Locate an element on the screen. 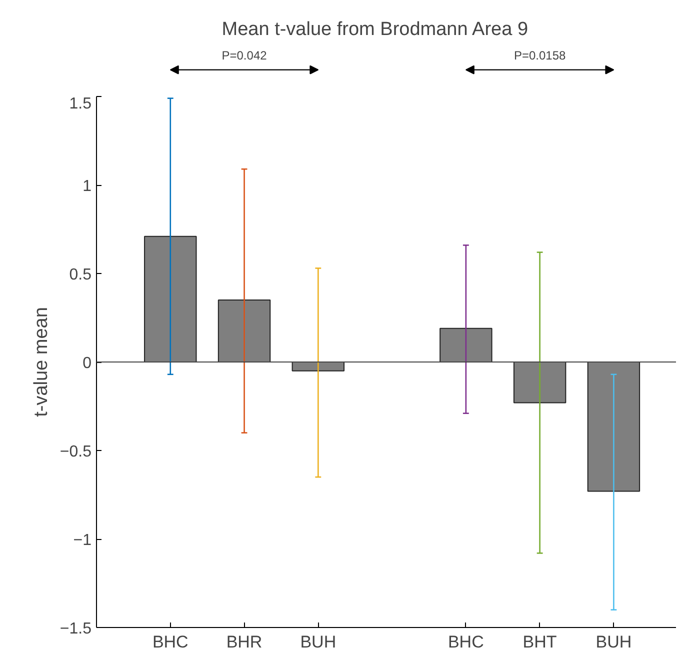 This screenshot has height=666, width=683. x-tick-label: BHT is located at coordinates (539, 642).